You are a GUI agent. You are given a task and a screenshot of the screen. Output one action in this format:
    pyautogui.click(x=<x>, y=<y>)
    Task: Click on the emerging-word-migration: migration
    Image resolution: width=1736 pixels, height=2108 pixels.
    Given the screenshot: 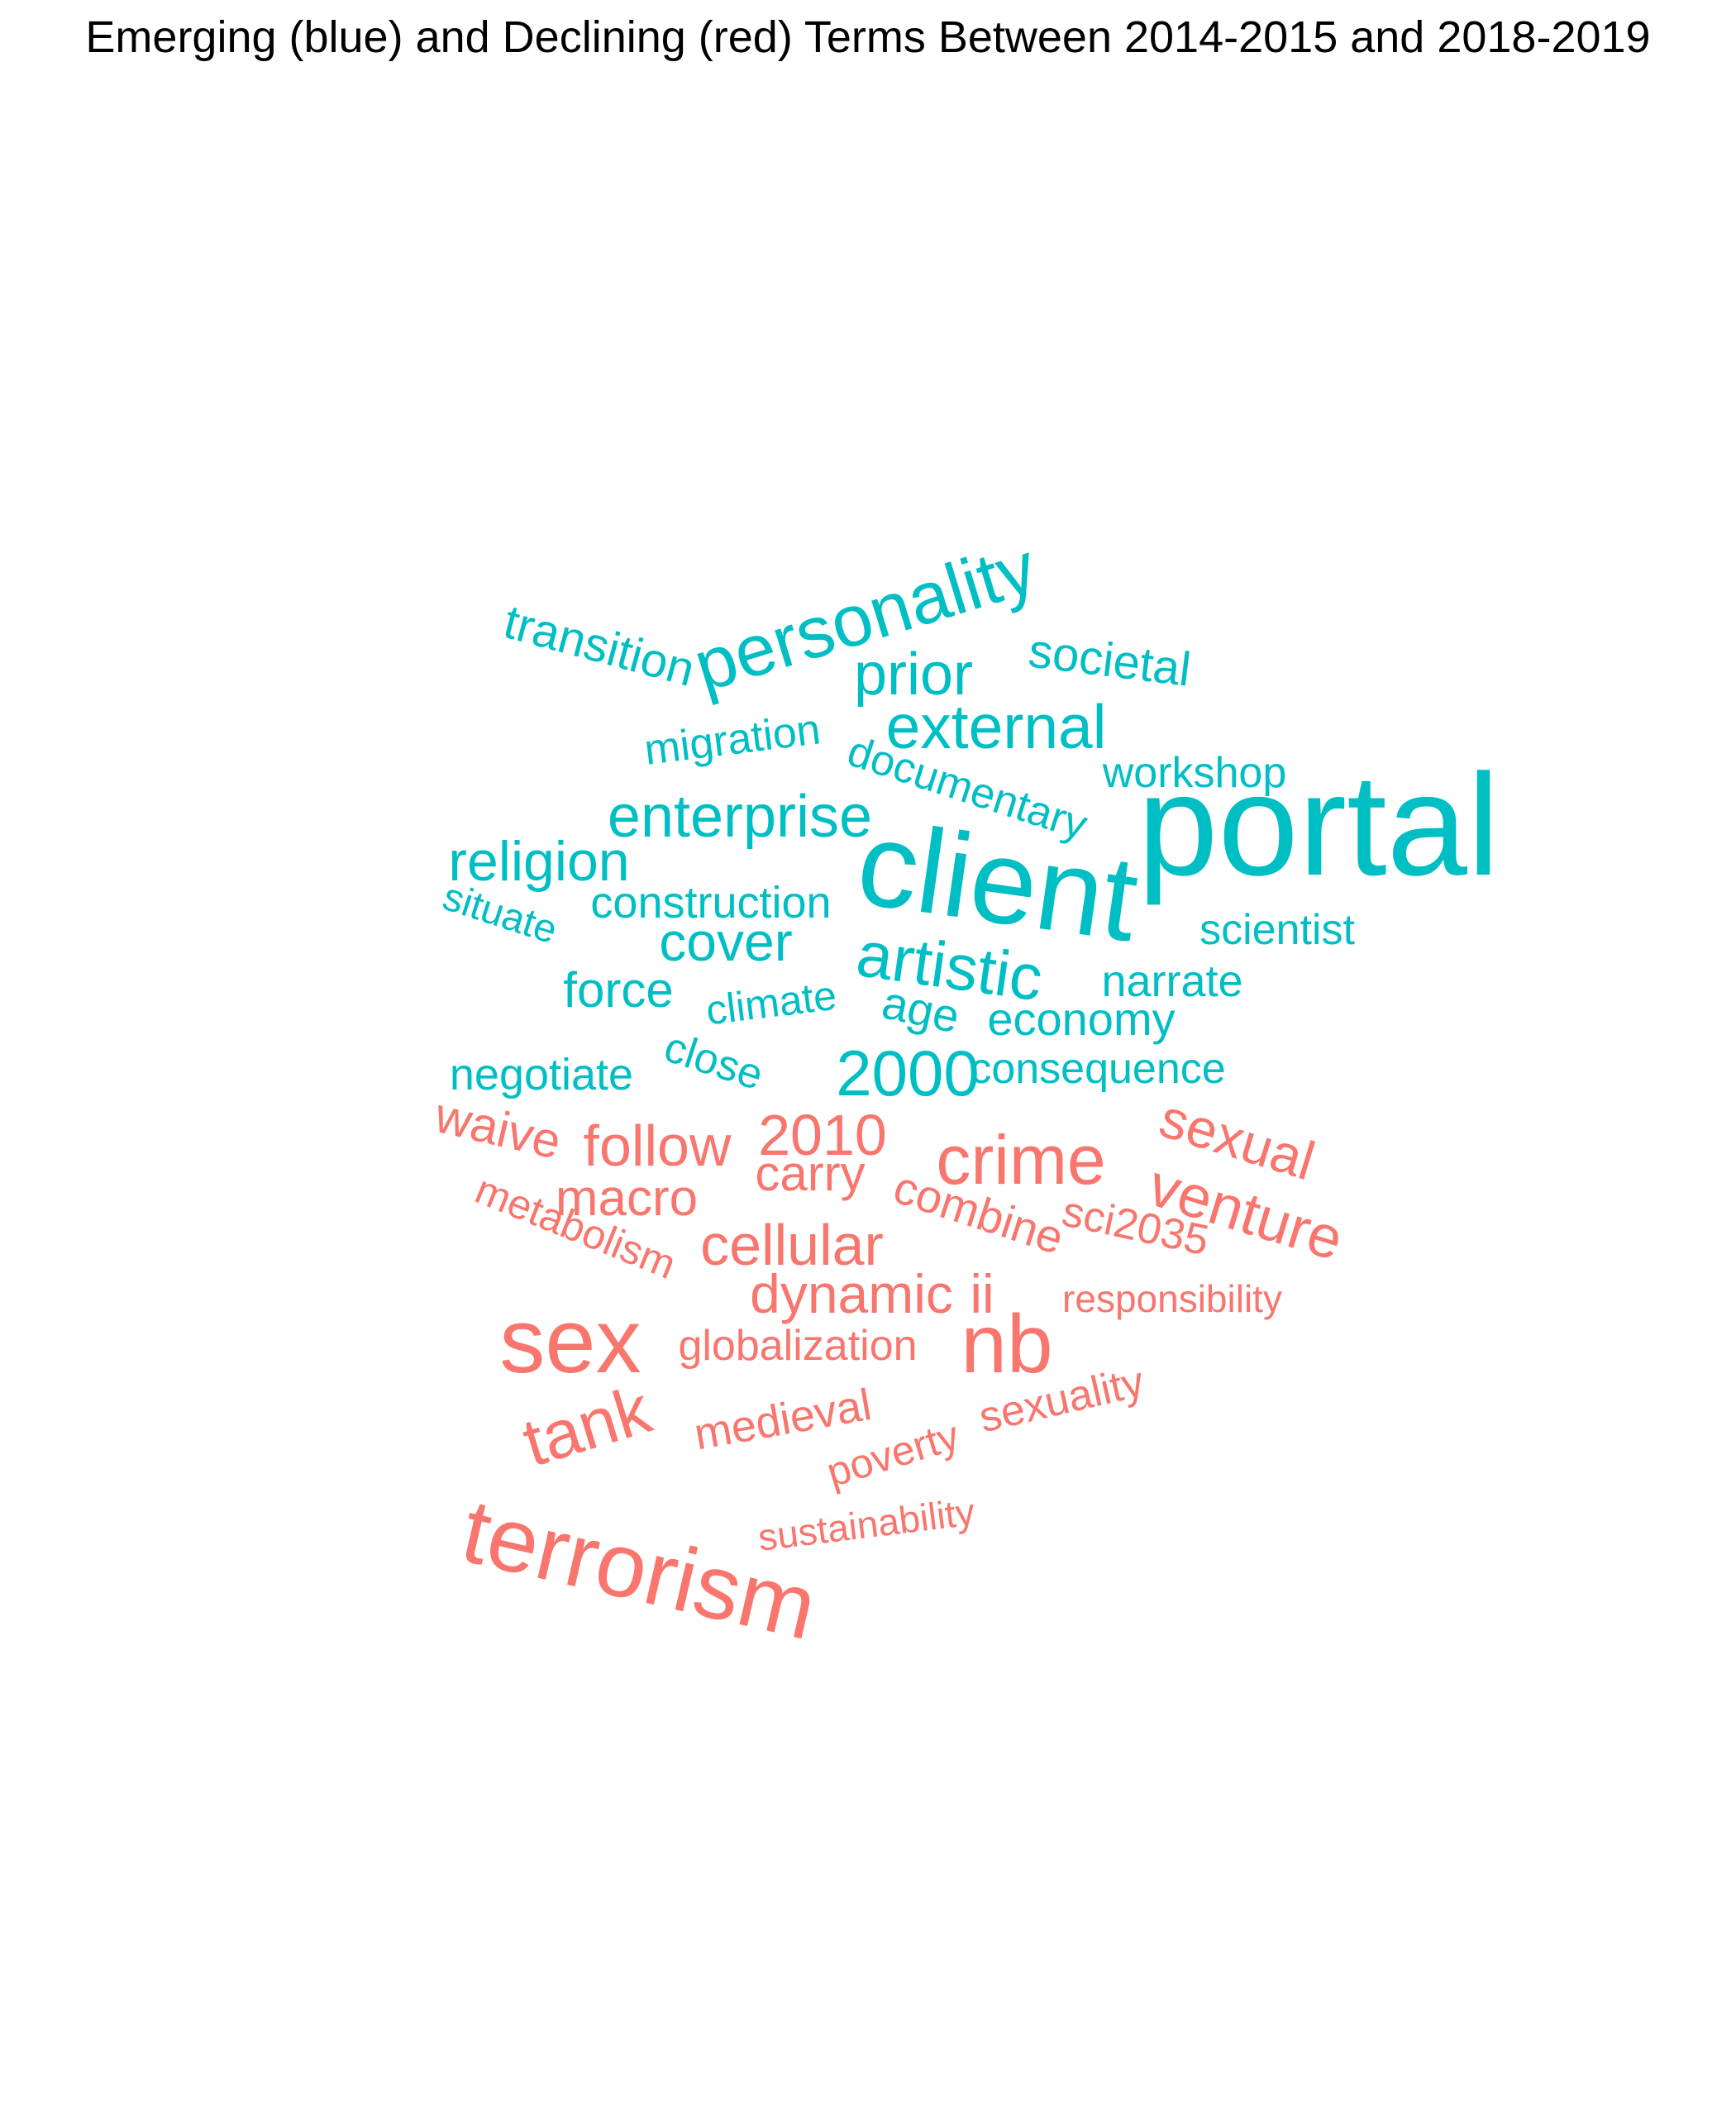 What is the action you would take?
    pyautogui.click(x=732, y=740)
    